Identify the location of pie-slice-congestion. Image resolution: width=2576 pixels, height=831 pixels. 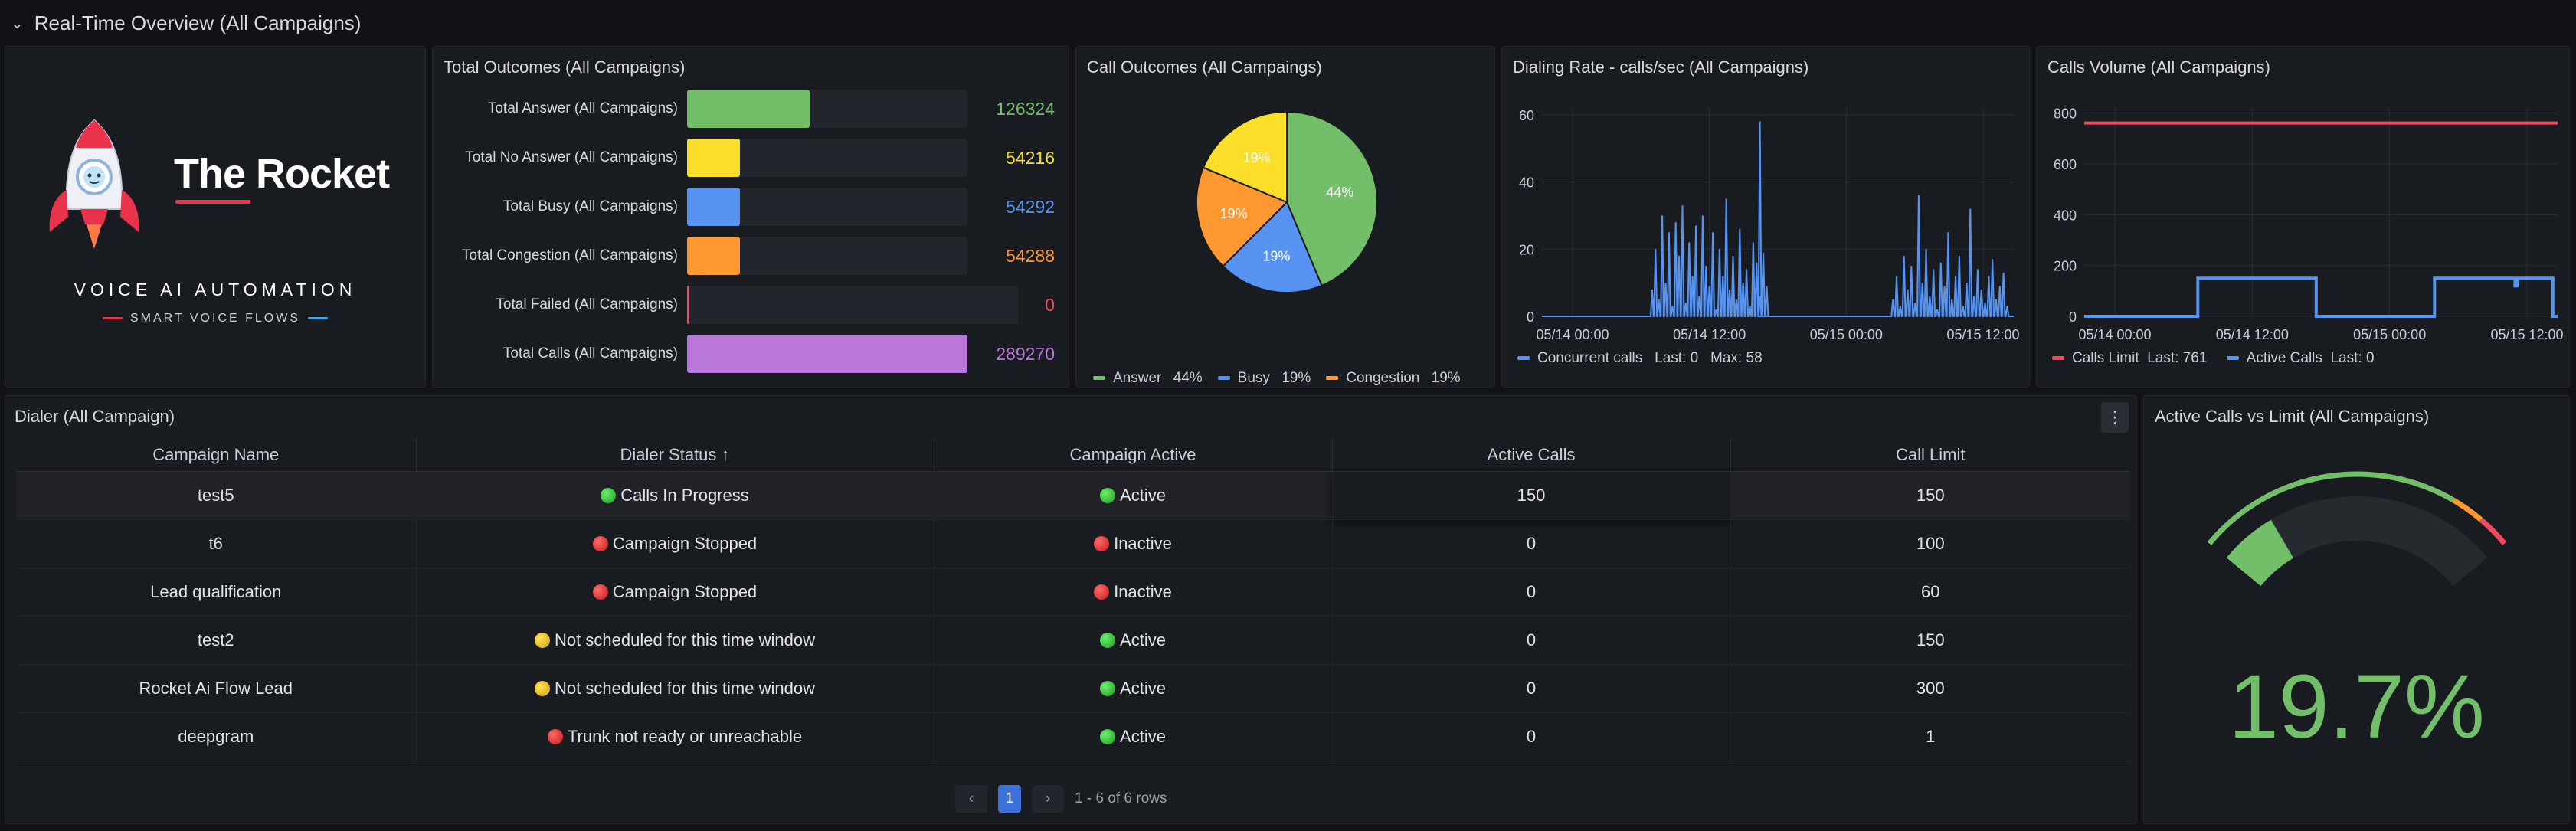
(1242, 217).